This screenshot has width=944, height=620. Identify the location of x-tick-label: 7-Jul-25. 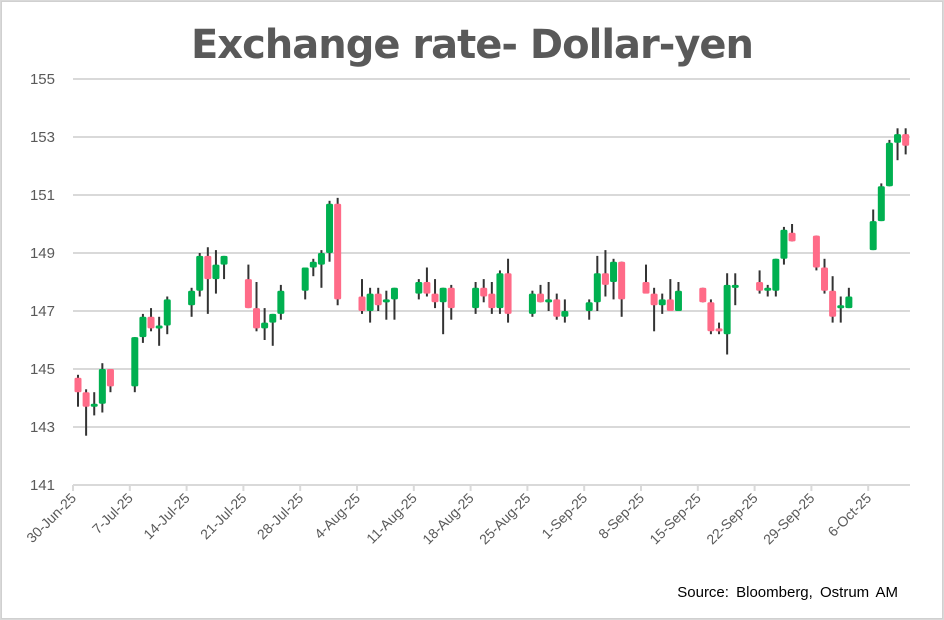
(112, 513).